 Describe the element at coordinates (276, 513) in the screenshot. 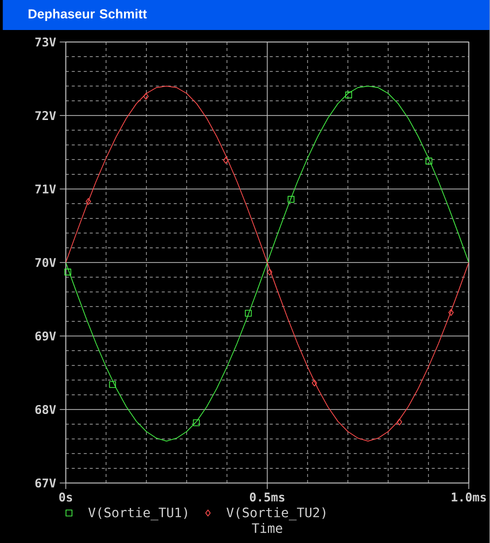

I see `legend-label: V(Sortie_TU2)` at that location.